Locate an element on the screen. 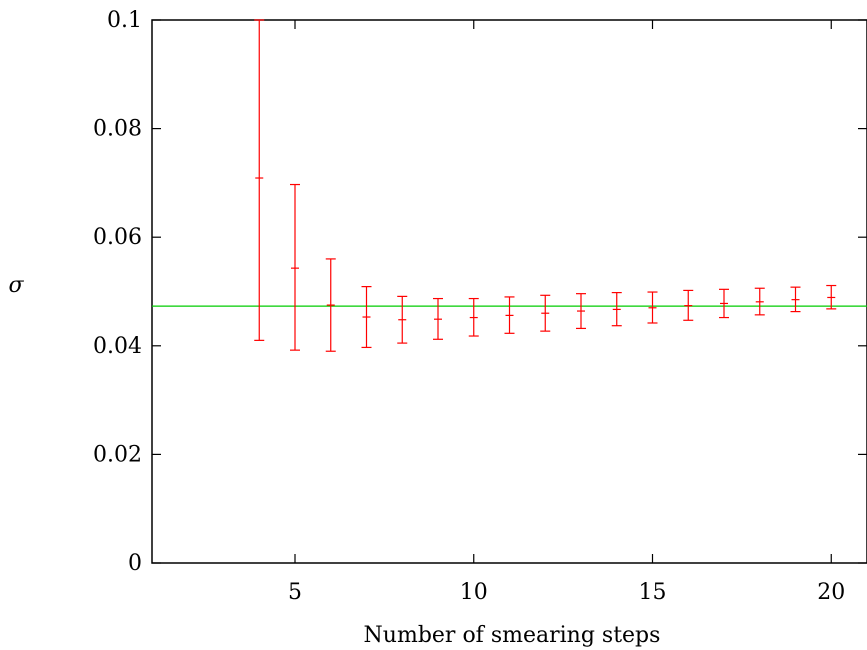  y-tick-label: 0.1 is located at coordinates (124, 20).